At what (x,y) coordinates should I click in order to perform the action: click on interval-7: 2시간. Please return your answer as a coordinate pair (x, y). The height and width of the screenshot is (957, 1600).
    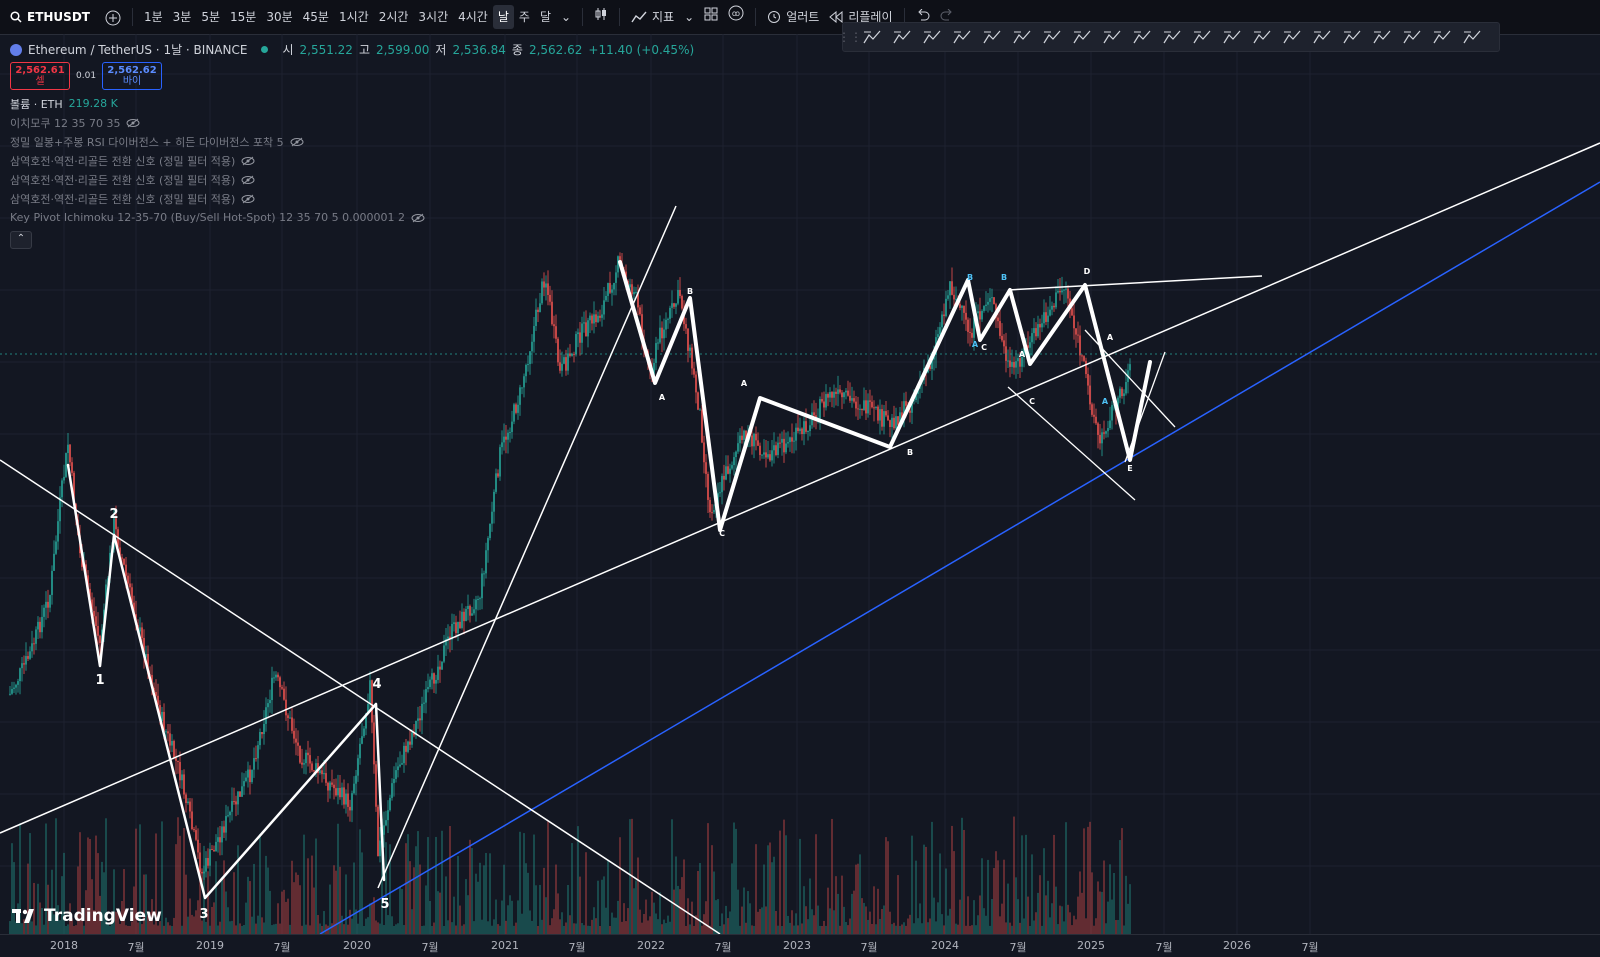
    Looking at the image, I should click on (393, 17).